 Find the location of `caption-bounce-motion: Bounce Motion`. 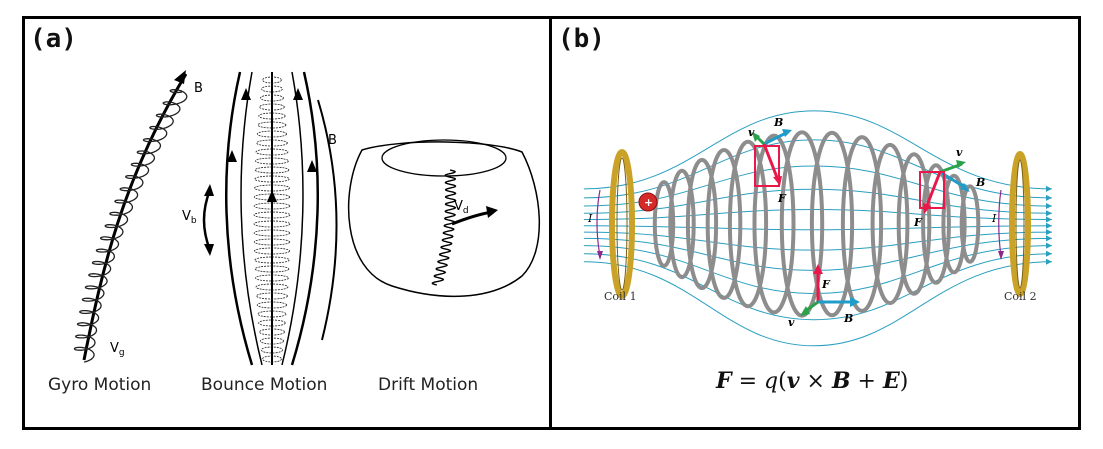

caption-bounce-motion: Bounce Motion is located at coordinates (264, 385).